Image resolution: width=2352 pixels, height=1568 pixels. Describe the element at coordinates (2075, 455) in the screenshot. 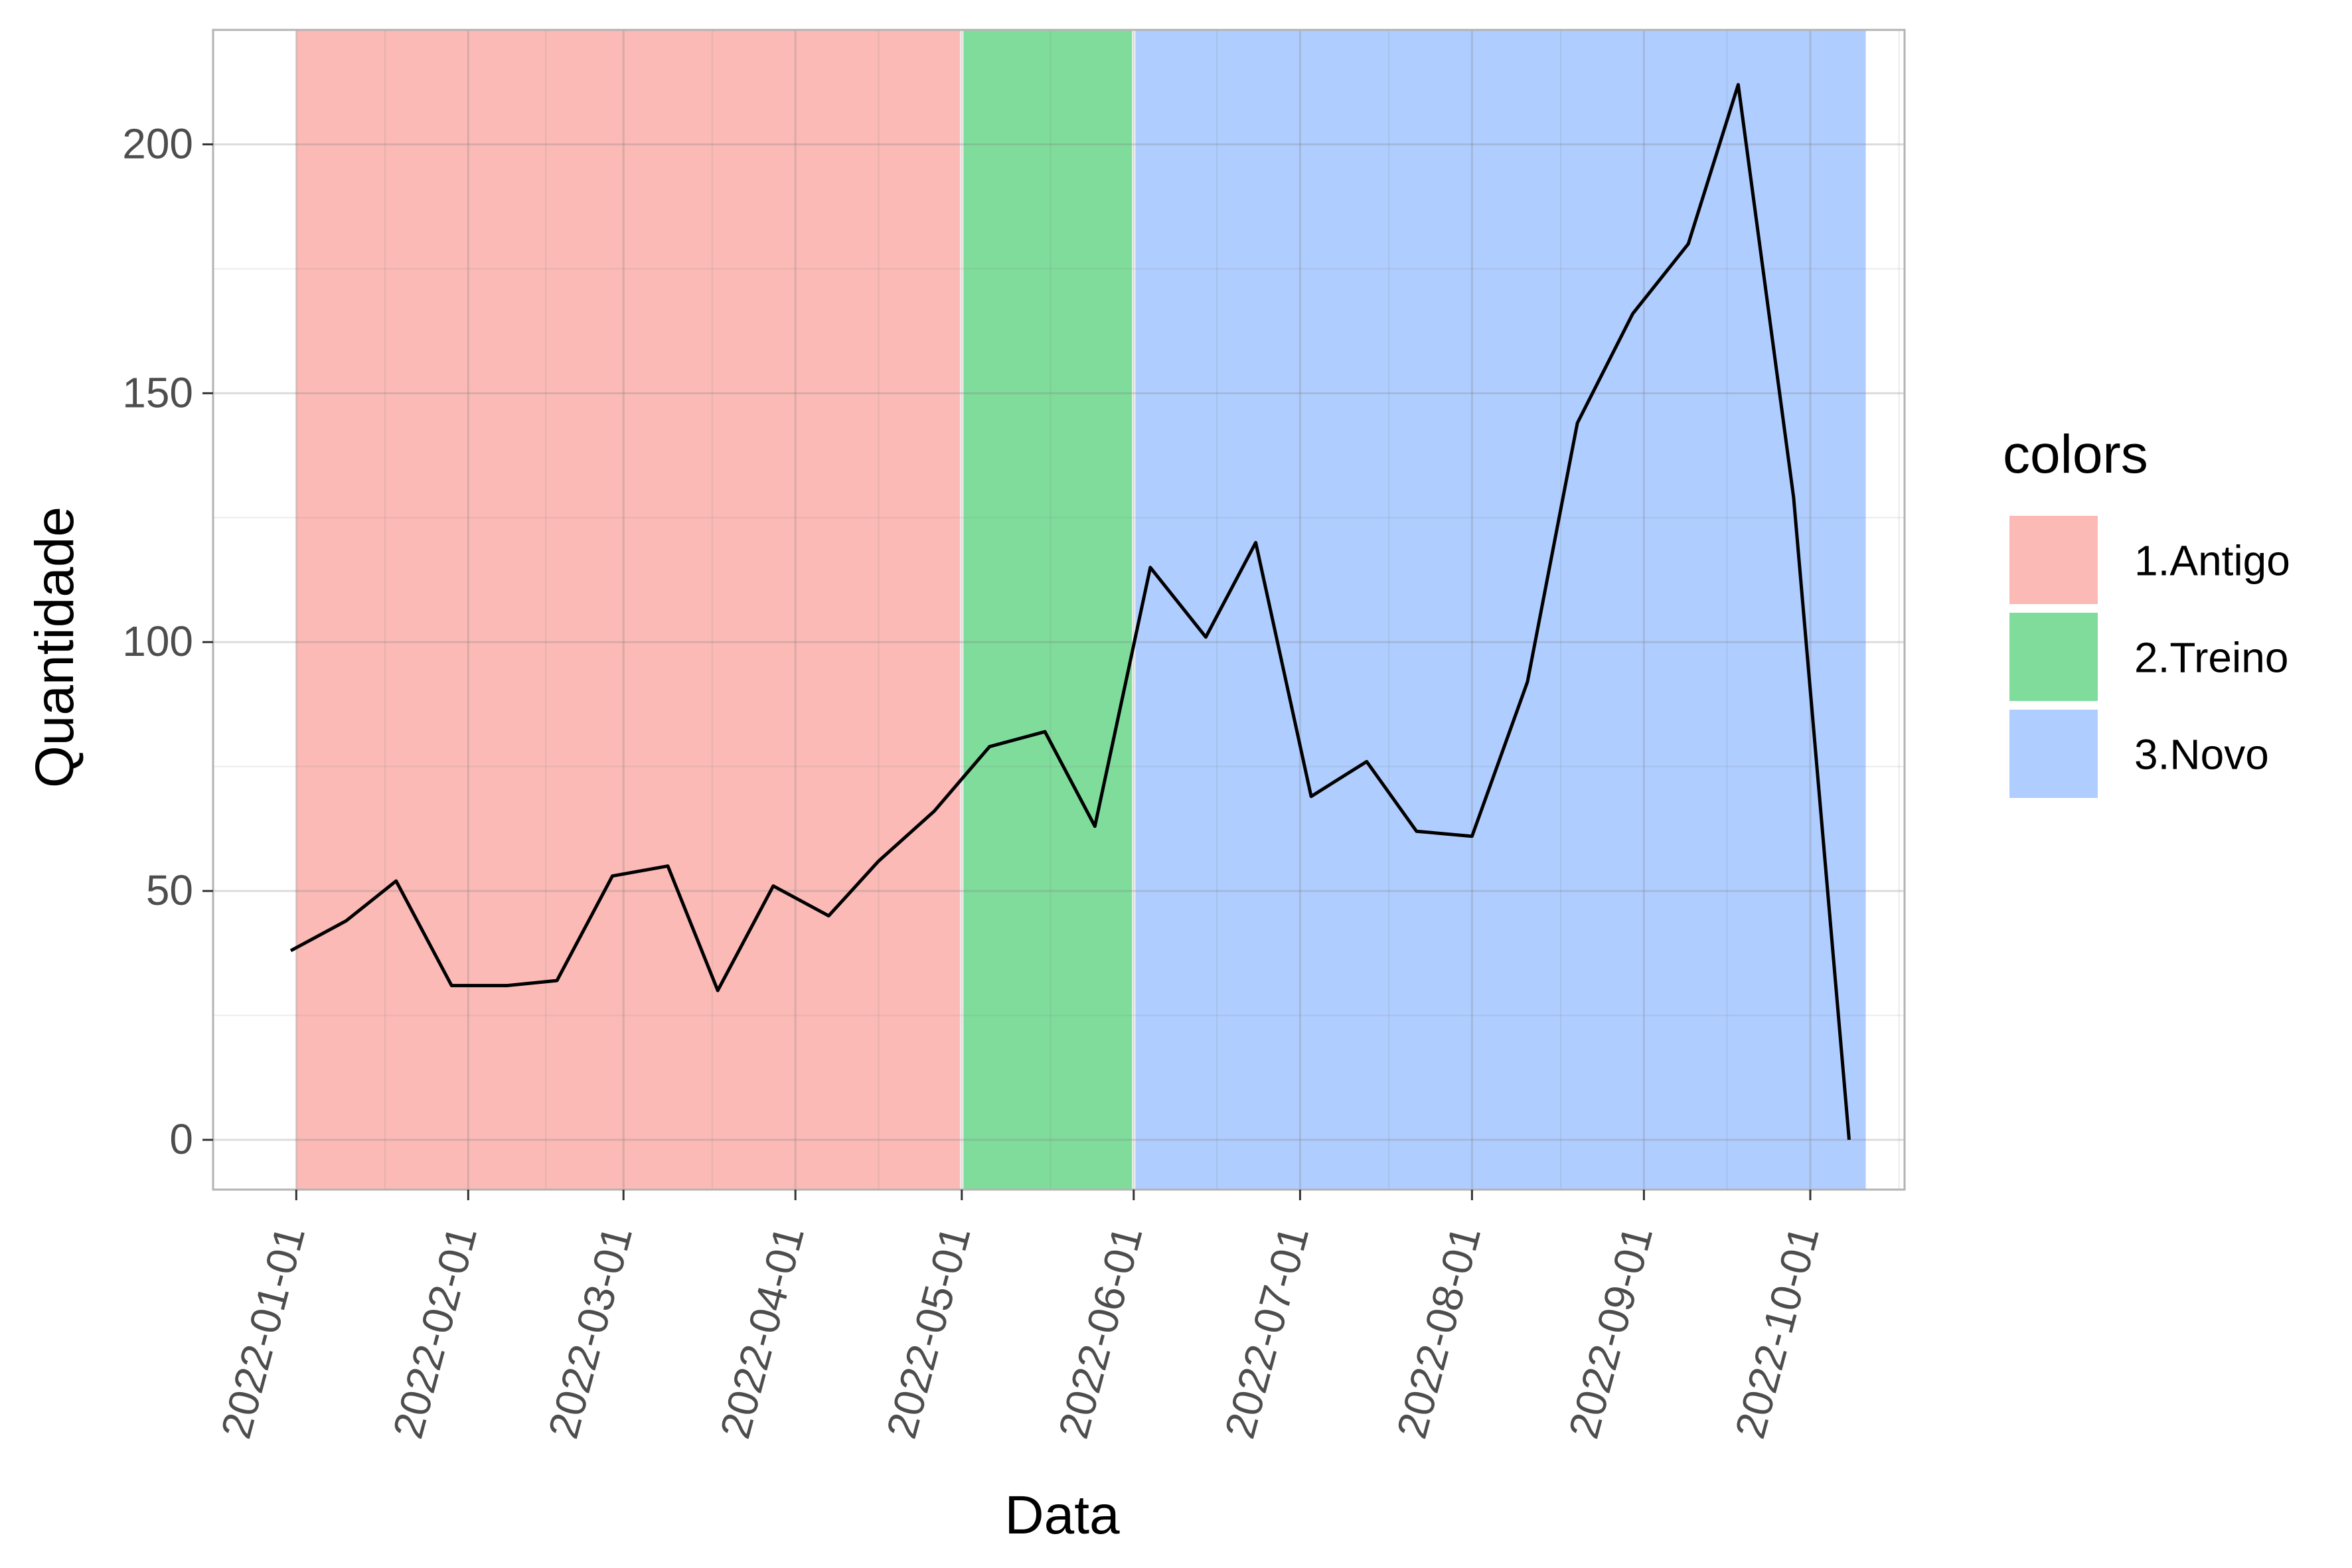

I see `legend-title: colors` at that location.